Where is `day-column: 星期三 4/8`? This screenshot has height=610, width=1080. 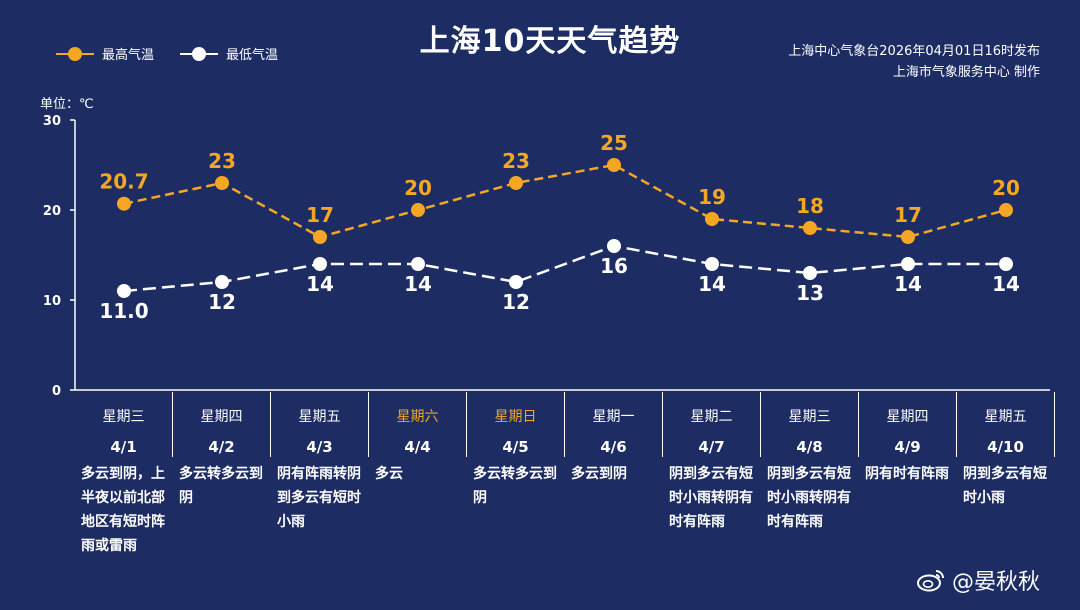 day-column: 星期三 4/8 is located at coordinates (810, 424).